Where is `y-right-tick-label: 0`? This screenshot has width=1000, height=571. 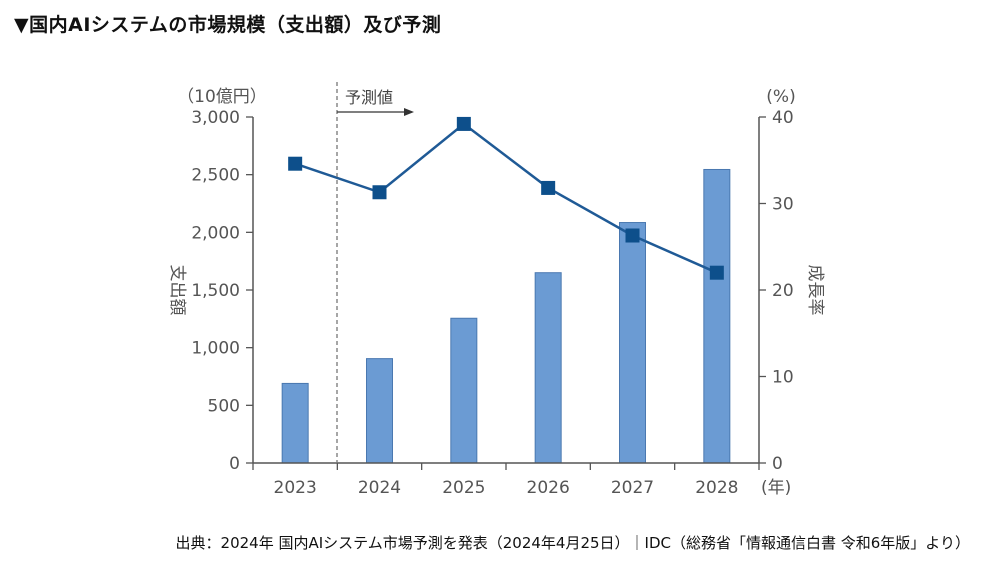 y-right-tick-label: 0 is located at coordinates (777, 464).